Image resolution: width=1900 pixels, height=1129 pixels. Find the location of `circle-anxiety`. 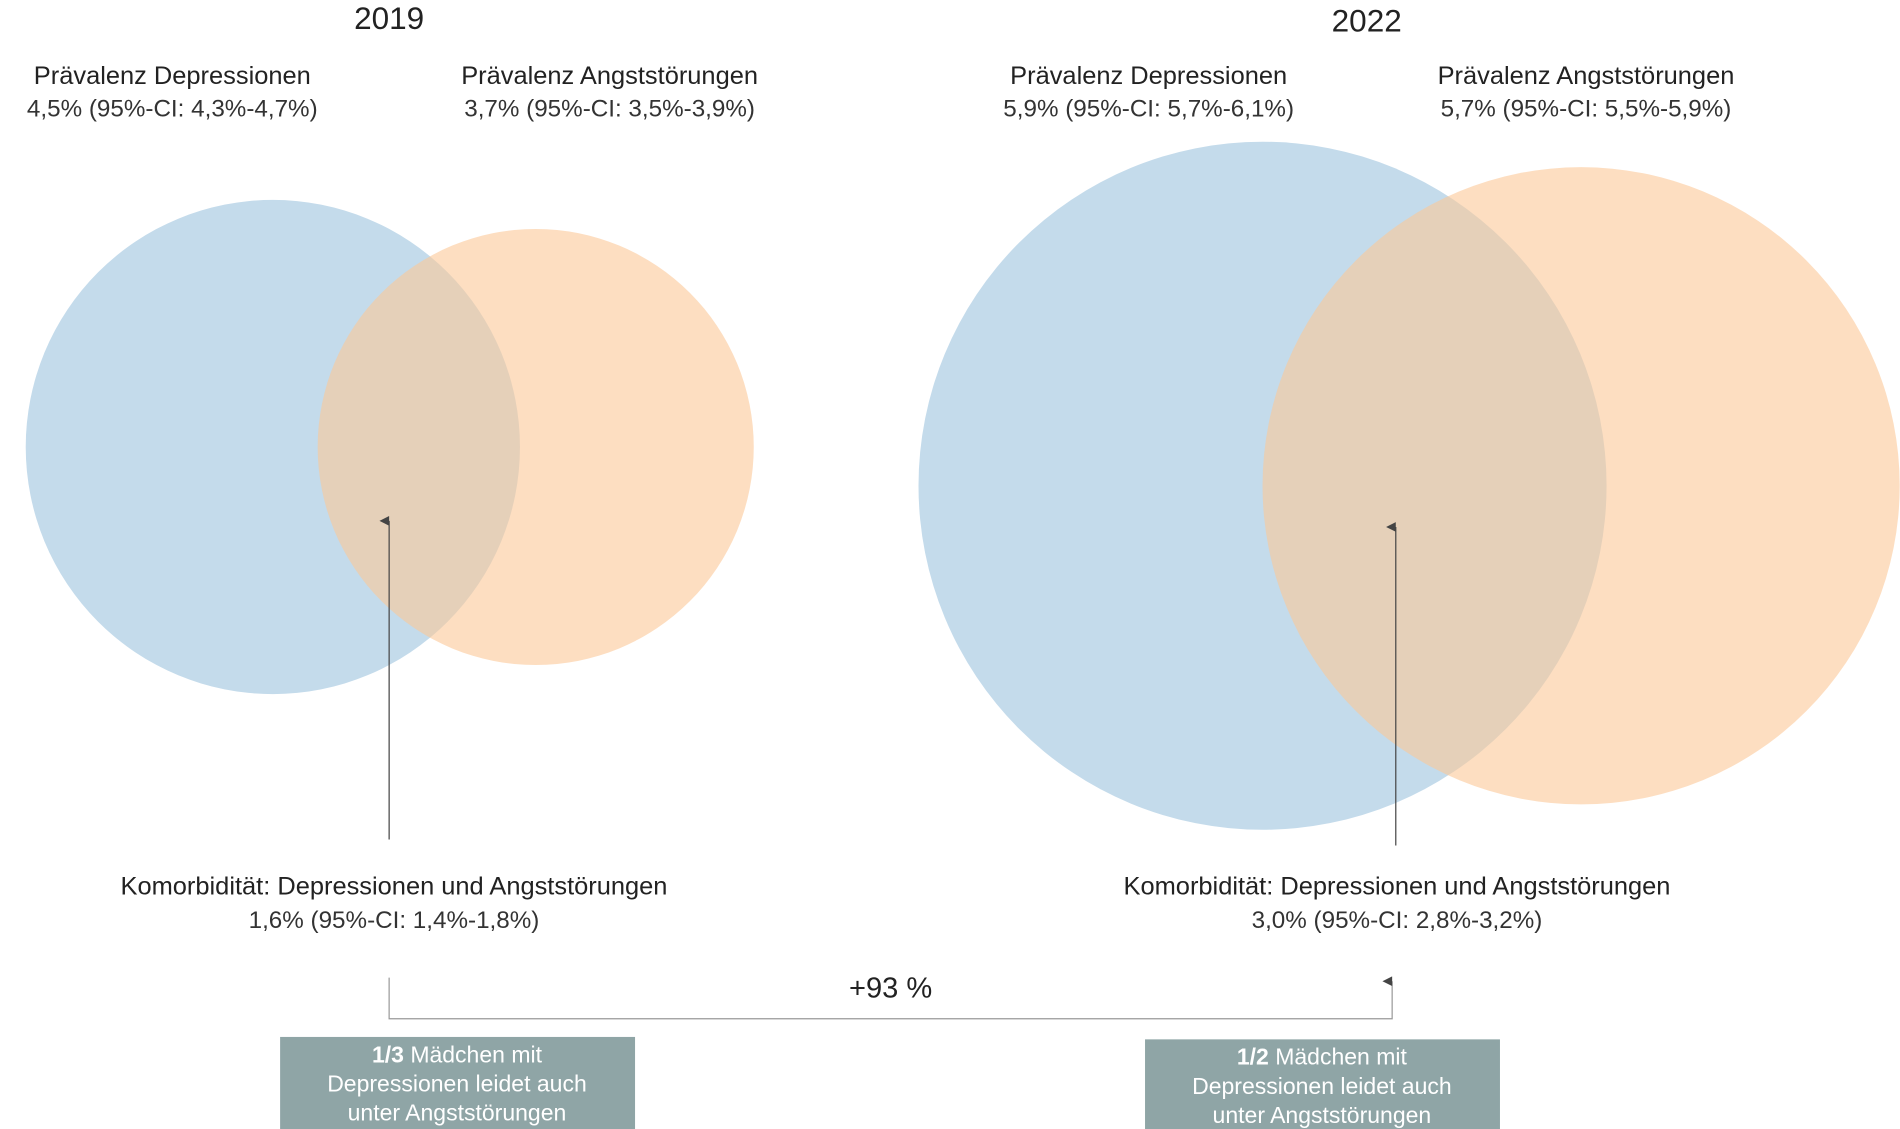

circle-anxiety is located at coordinates (535, 447).